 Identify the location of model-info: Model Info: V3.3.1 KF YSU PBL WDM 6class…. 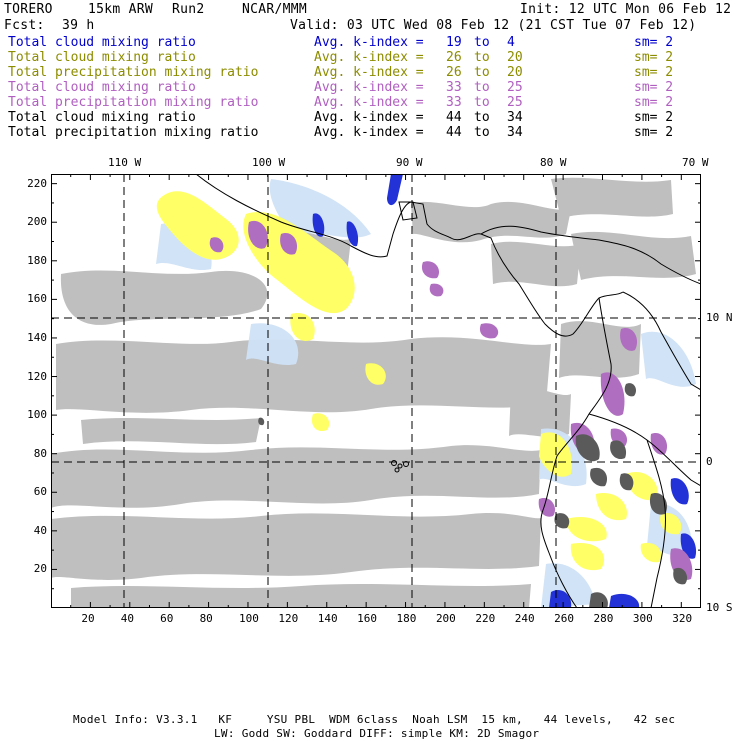
(374, 719).